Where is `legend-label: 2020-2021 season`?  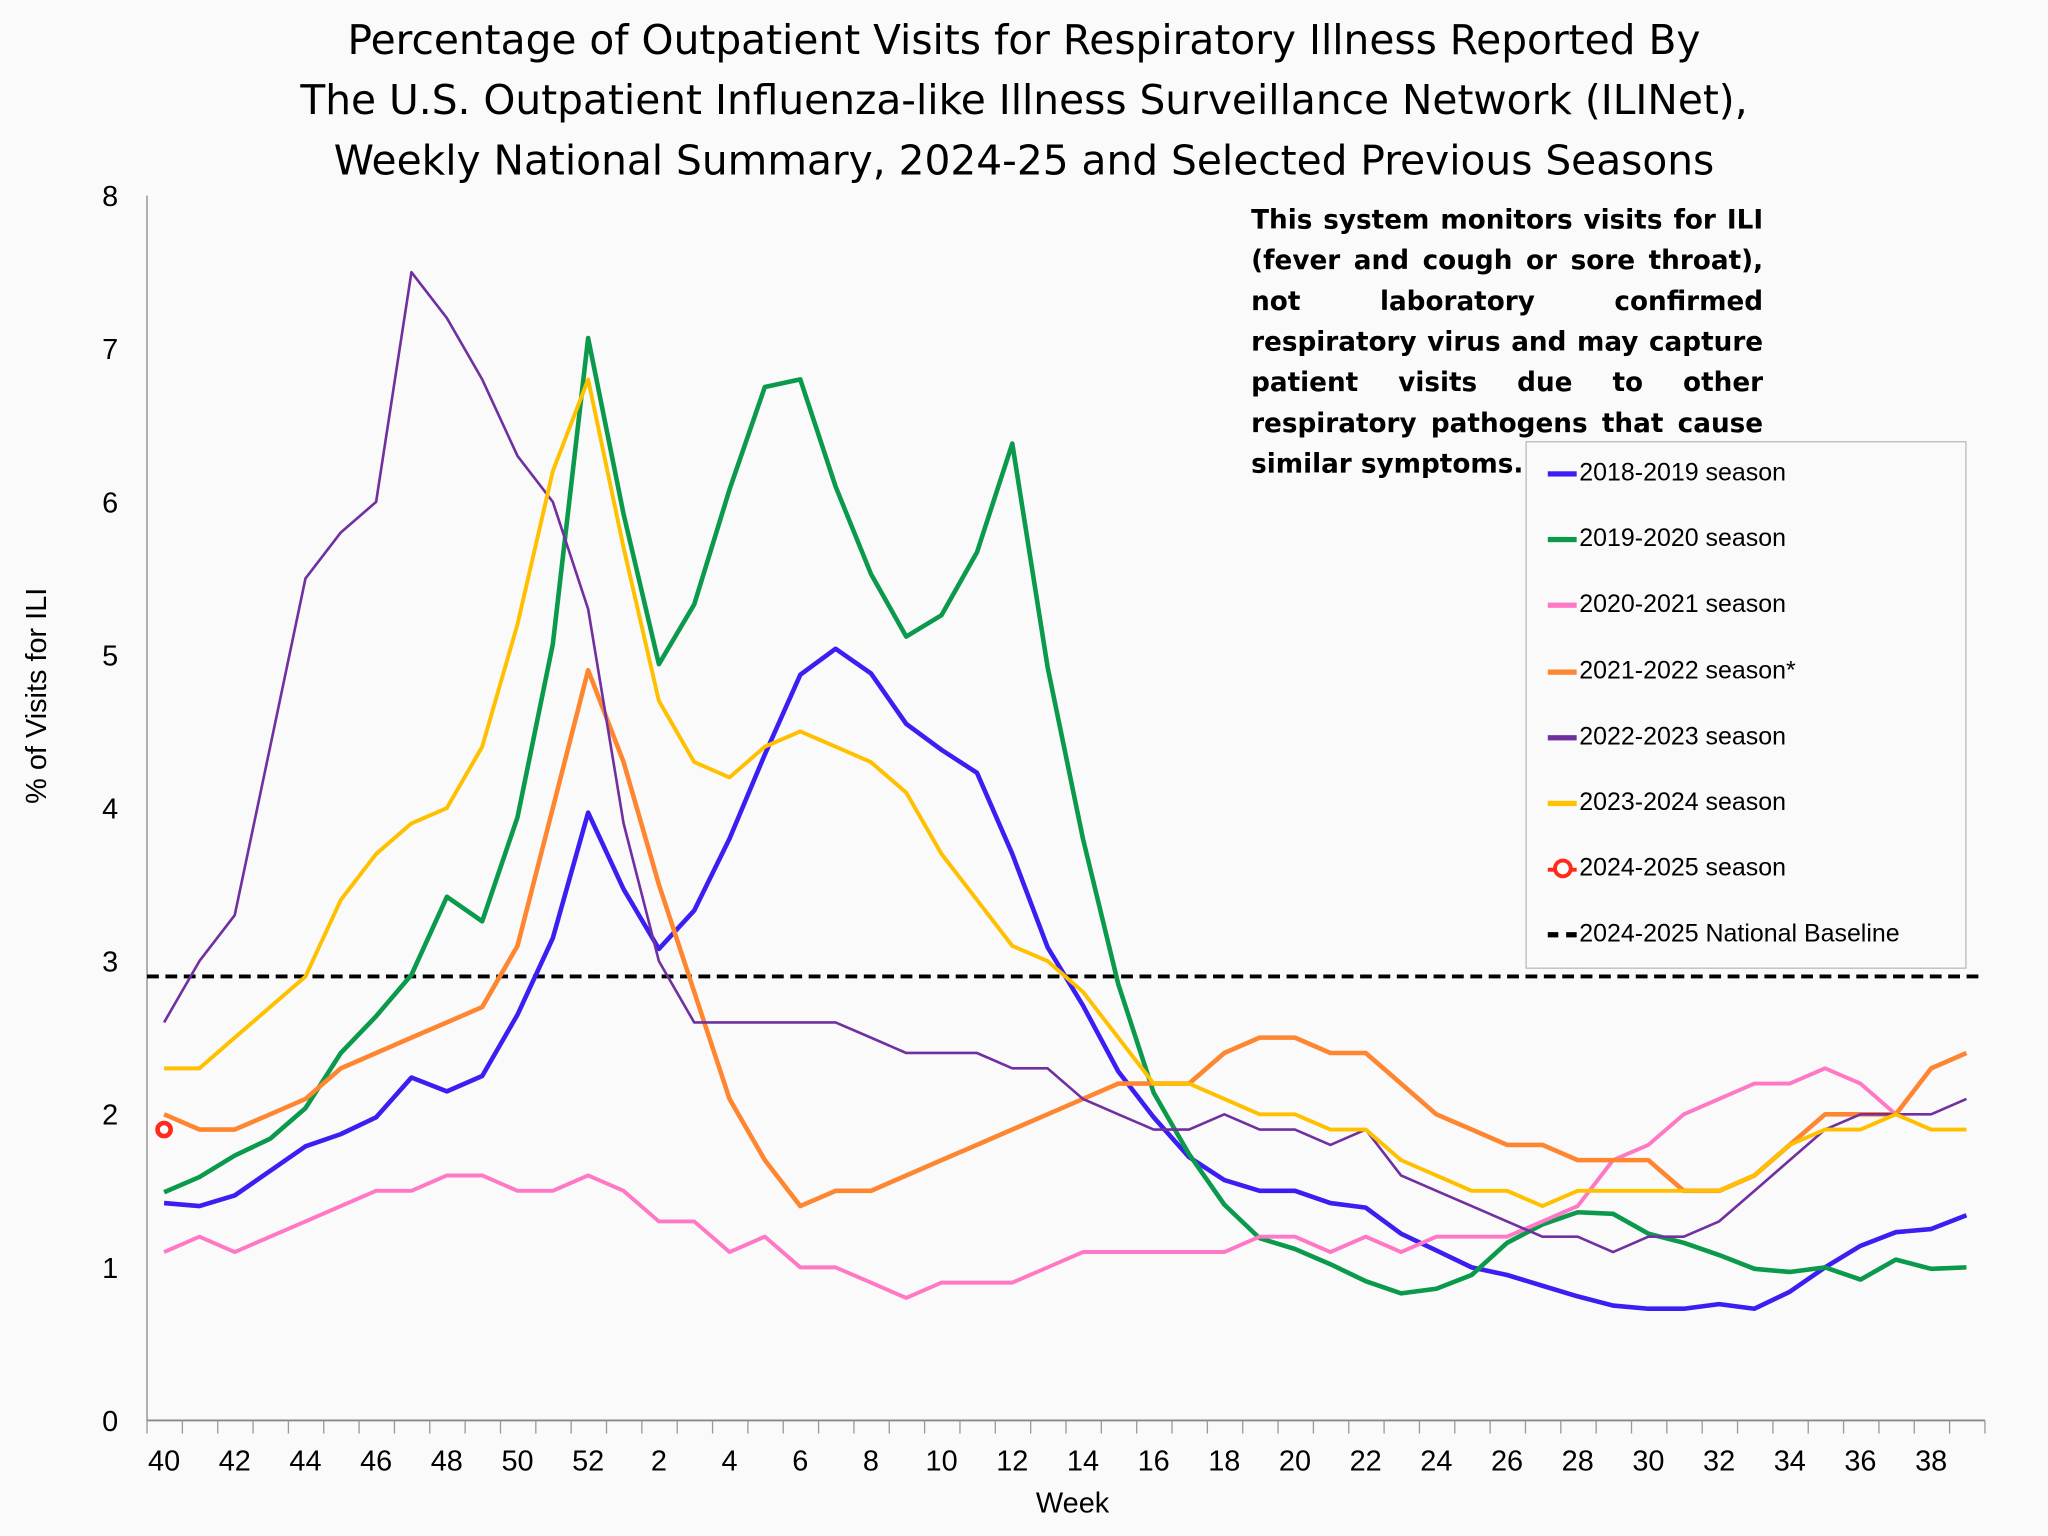 legend-label: 2020-2021 season is located at coordinates (1682, 605).